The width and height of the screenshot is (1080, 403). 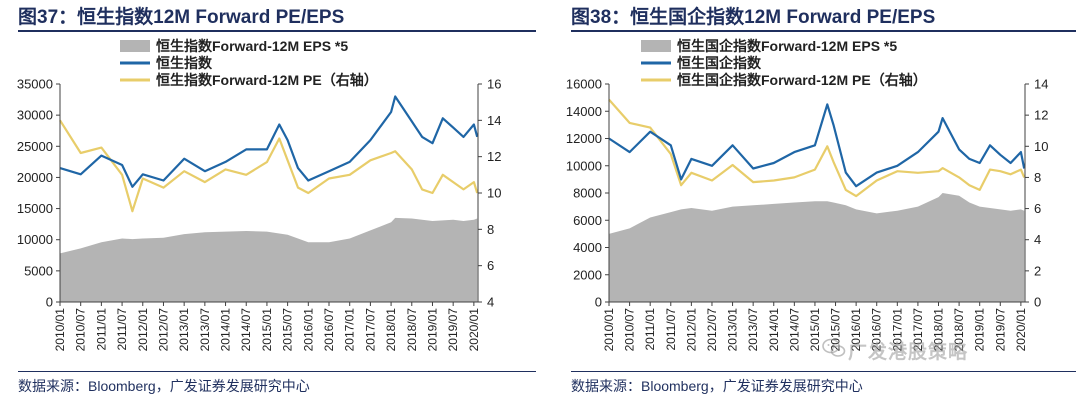 I want to click on y-left-tick-label: 30000, so click(x=35, y=115).